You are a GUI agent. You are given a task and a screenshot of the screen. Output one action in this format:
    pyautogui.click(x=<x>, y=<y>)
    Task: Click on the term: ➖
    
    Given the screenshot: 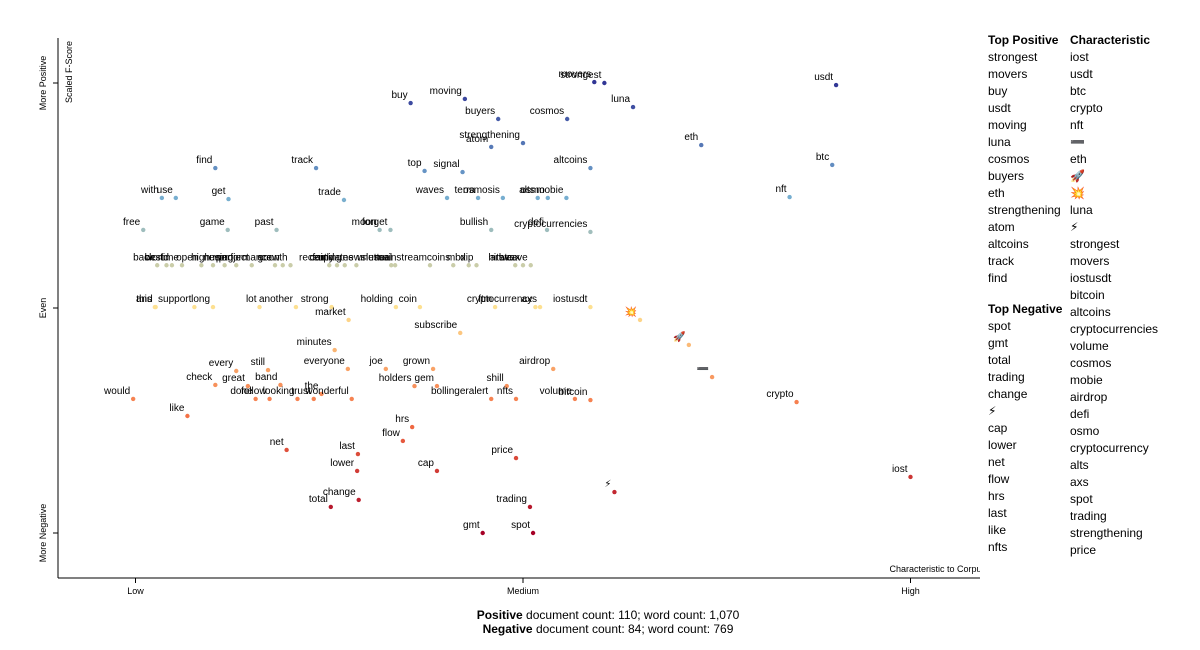 What is the action you would take?
    pyautogui.click(x=1077, y=142)
    